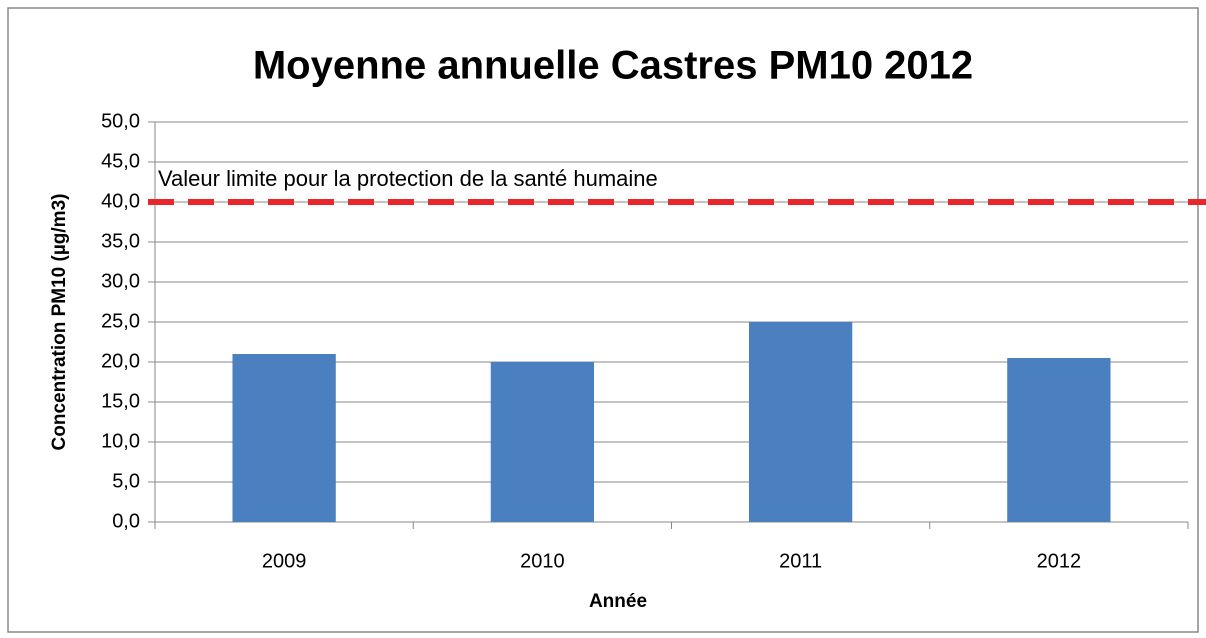 Image resolution: width=1206 pixels, height=638 pixels. I want to click on y-tick-label: 30,0, so click(120, 281).